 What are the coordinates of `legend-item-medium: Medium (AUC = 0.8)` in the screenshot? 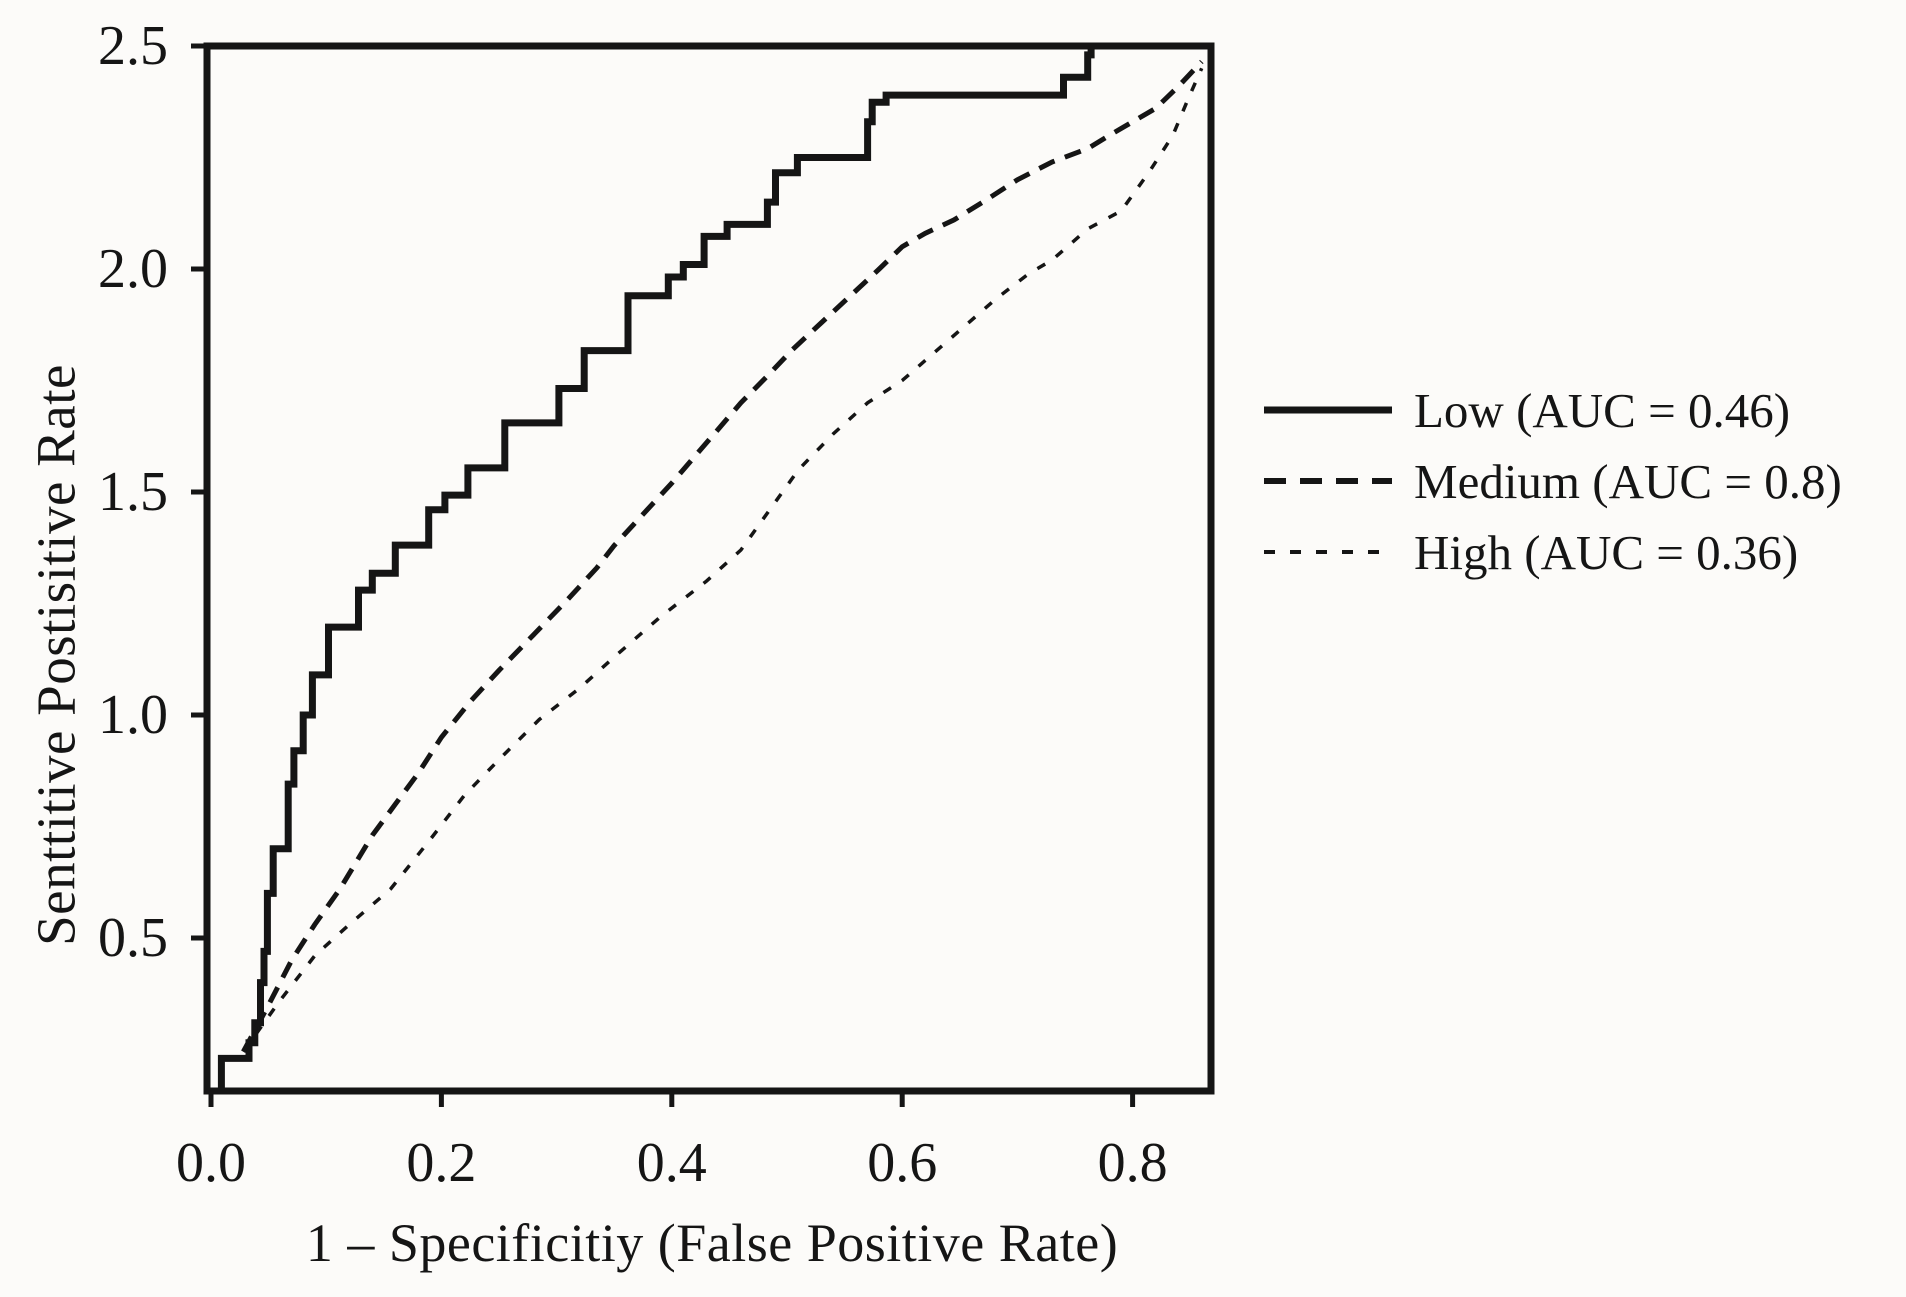 It's located at (1552, 481).